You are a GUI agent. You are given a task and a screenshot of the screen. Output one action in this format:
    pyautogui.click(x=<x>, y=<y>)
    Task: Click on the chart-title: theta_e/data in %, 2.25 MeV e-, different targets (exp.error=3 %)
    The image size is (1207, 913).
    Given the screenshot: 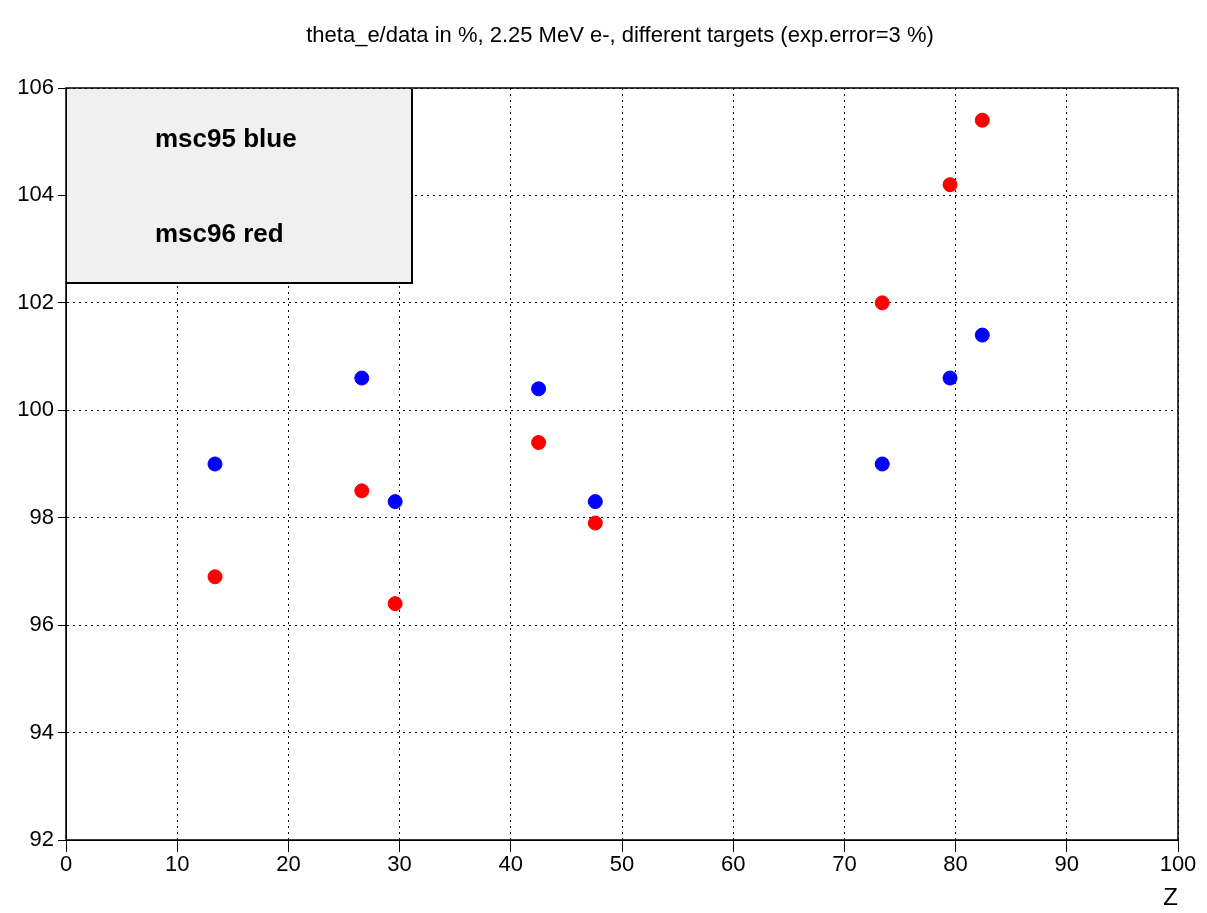 What is the action you would take?
    pyautogui.click(x=620, y=35)
    